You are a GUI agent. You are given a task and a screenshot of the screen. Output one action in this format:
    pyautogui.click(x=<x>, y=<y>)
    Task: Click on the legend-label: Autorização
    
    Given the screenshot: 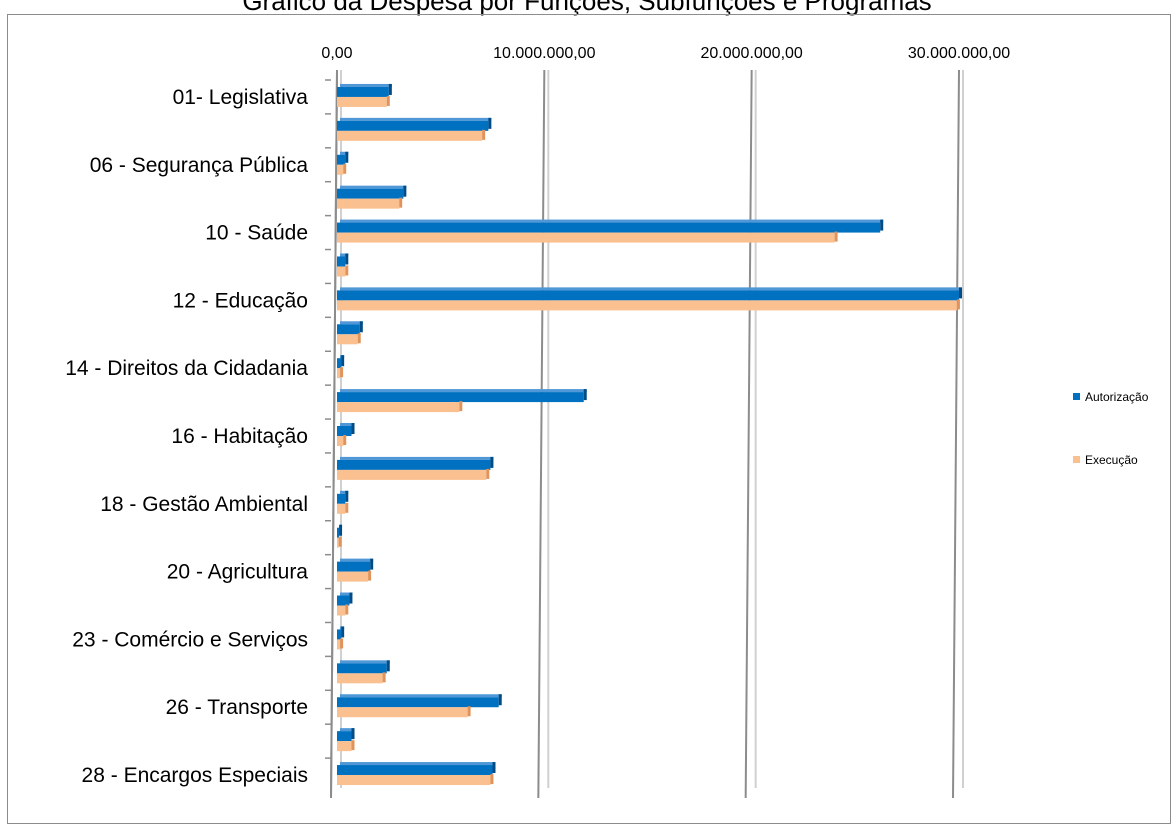 What is the action you would take?
    pyautogui.click(x=1117, y=397)
    